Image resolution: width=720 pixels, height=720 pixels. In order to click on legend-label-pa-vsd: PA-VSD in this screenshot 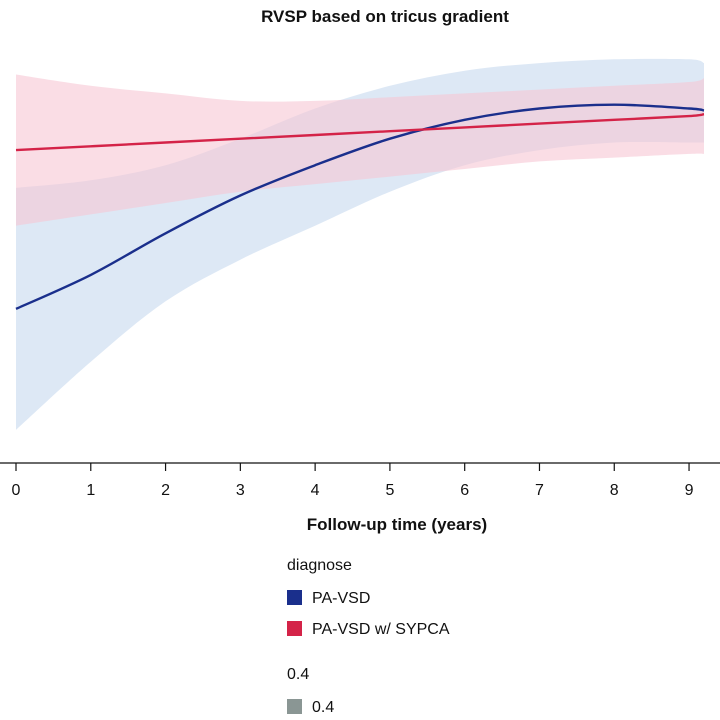, I will do `click(341, 598)`.